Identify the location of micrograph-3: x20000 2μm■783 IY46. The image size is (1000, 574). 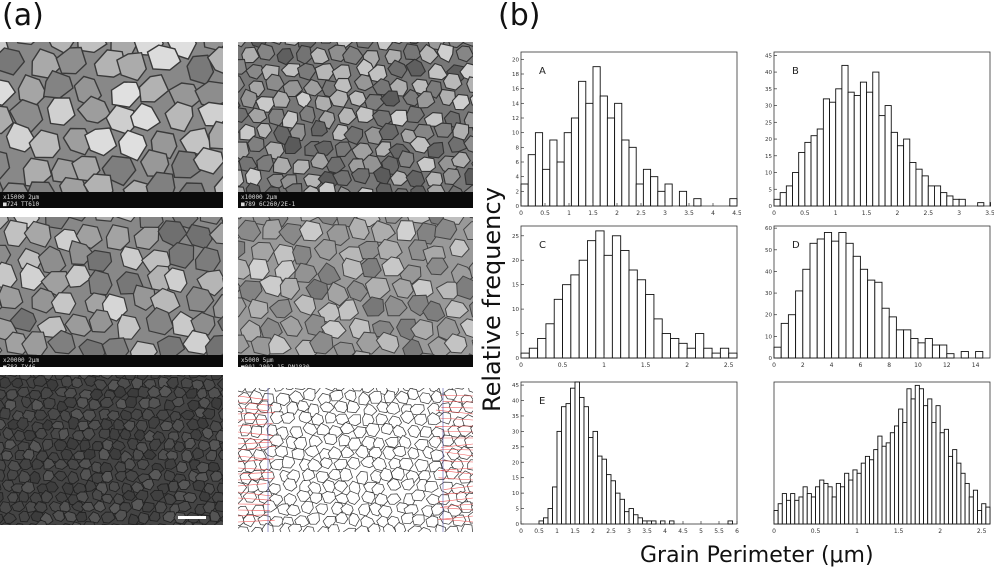
(111, 292).